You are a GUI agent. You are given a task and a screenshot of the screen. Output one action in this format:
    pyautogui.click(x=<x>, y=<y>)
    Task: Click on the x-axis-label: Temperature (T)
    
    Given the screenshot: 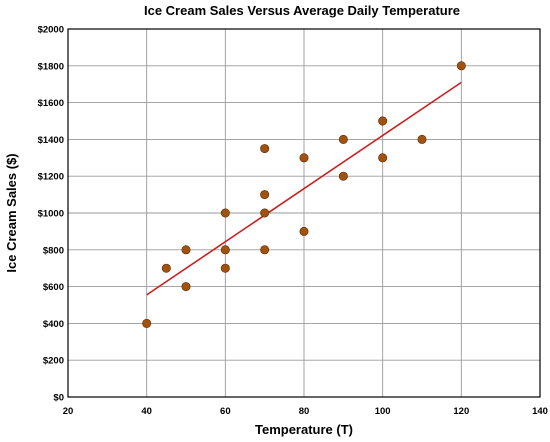 What is the action you would take?
    pyautogui.click(x=304, y=429)
    